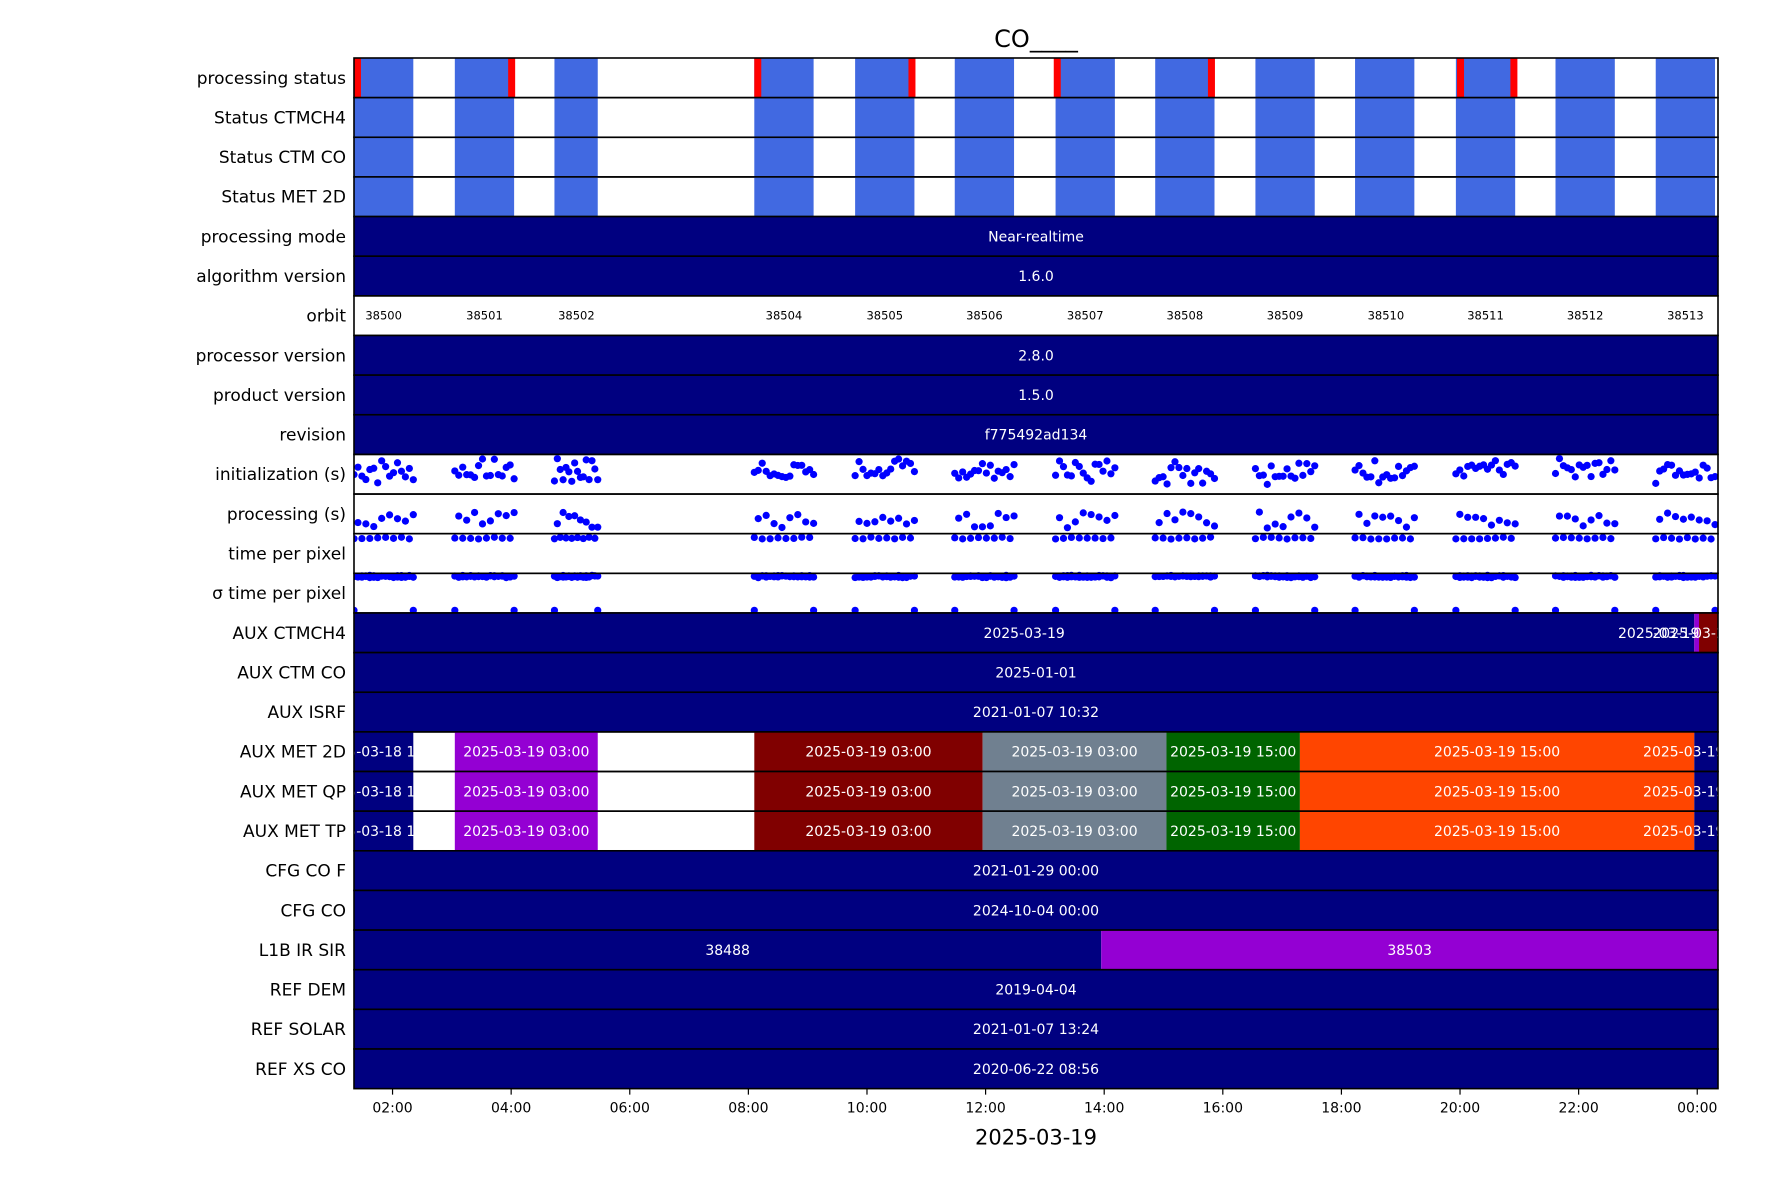  I want to click on orbit-label: 38501, so click(484, 316).